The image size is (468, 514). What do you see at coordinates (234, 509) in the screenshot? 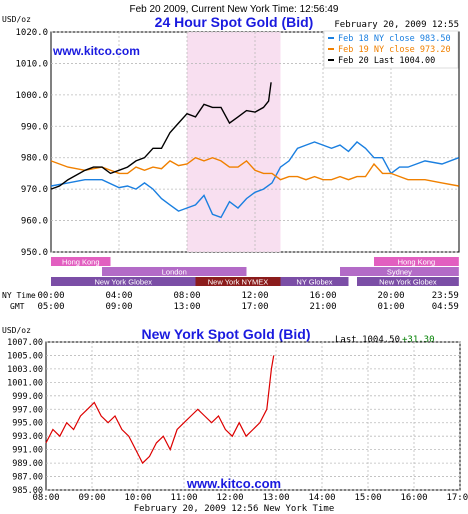
I see `bottom-x-axis-label: February 20, 2009 12:56 New York Time` at bounding box center [234, 509].